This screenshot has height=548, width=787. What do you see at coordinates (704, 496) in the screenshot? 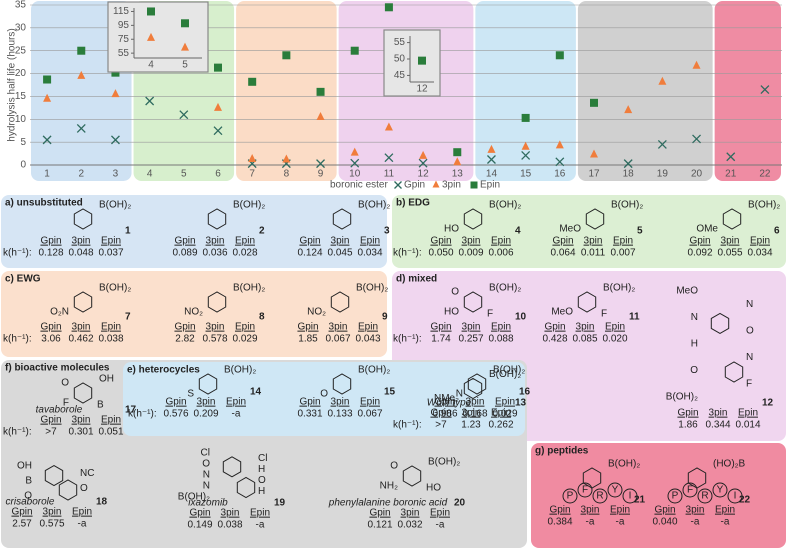
I see `residue-label: R` at bounding box center [704, 496].